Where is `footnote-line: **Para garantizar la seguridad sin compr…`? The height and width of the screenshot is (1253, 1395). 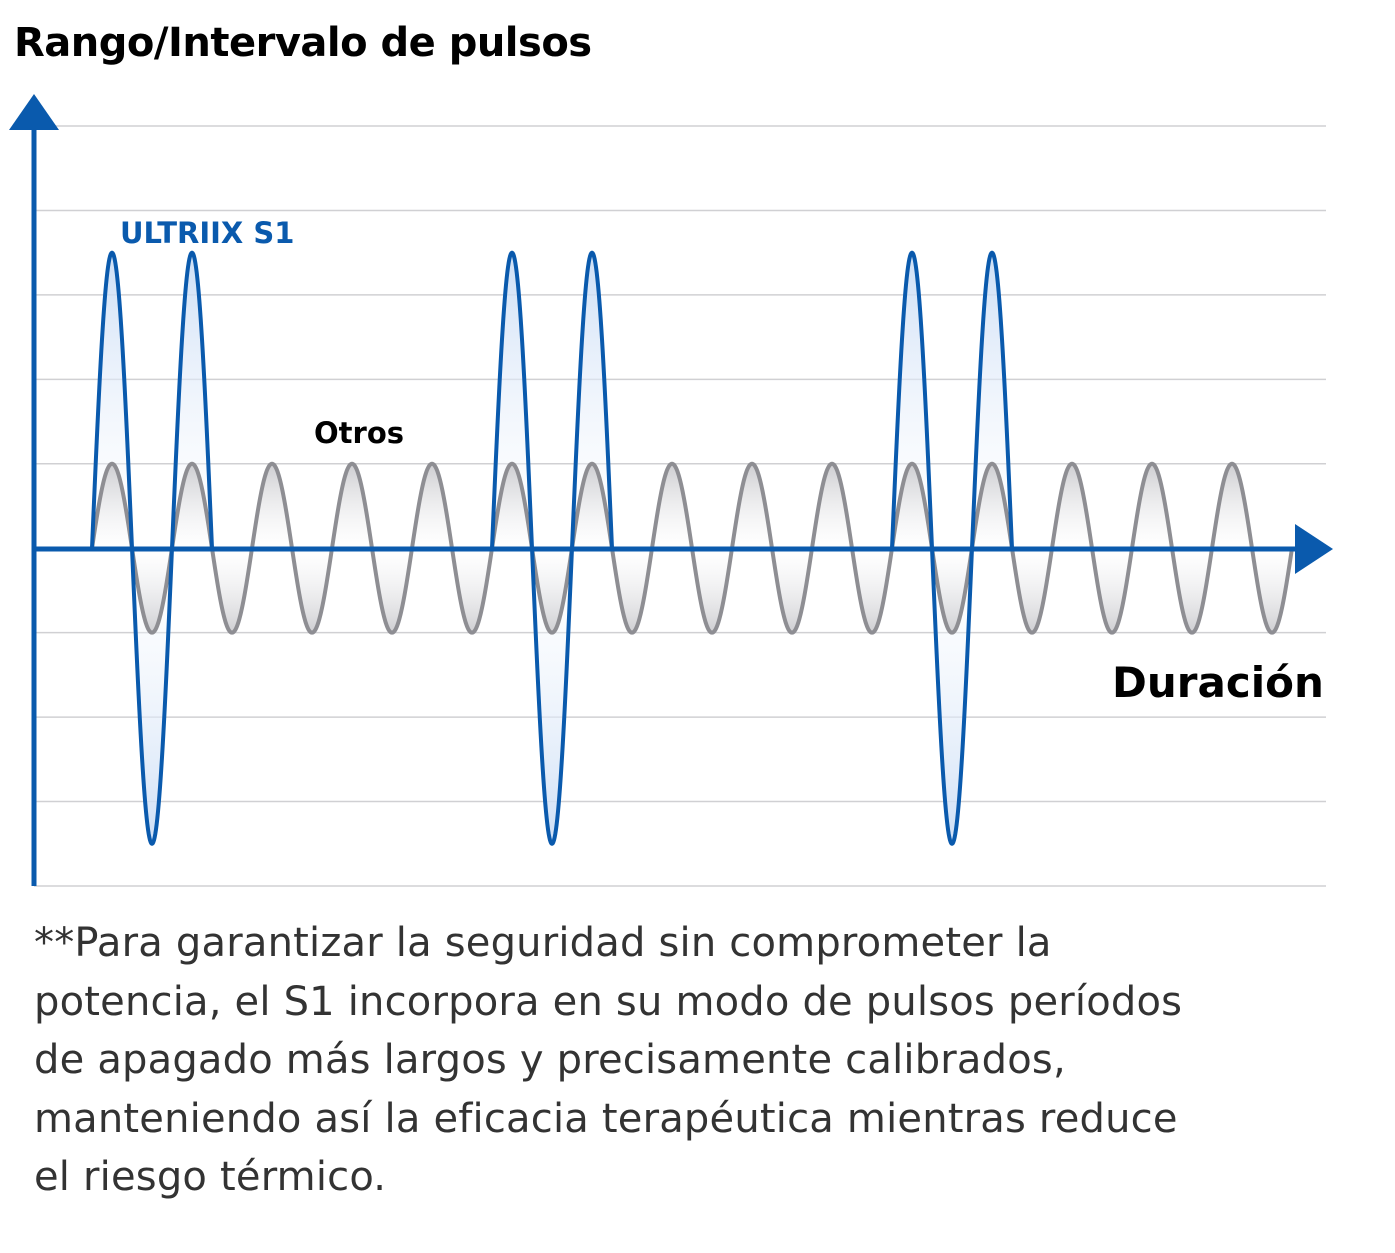 footnote-line: **Para garantizar la seguridad sin compr… is located at coordinates (543, 943).